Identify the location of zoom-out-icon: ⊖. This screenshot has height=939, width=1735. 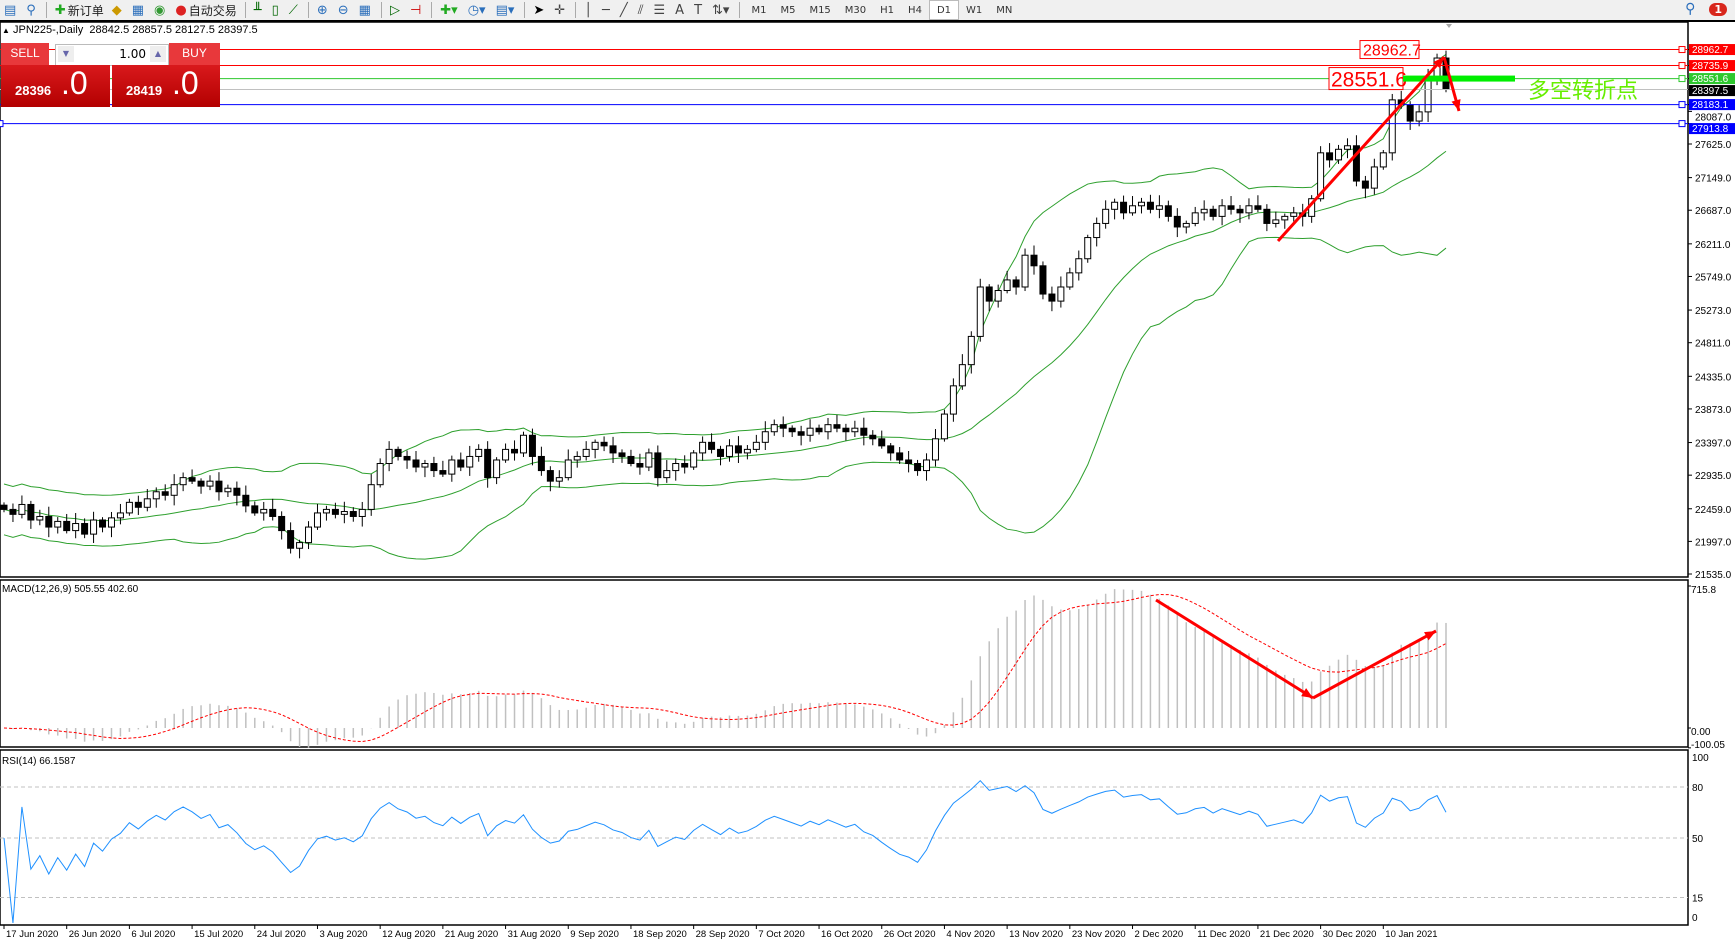
(343, 10).